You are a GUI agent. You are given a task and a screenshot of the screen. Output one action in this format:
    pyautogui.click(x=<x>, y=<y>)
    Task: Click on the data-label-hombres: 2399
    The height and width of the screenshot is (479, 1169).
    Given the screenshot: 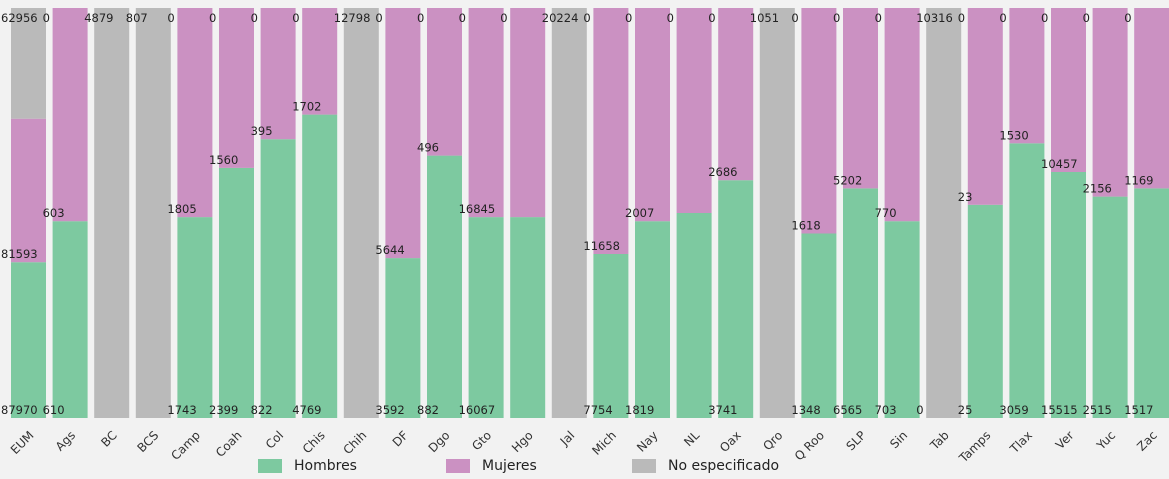 What is the action you would take?
    pyautogui.click(x=223, y=410)
    